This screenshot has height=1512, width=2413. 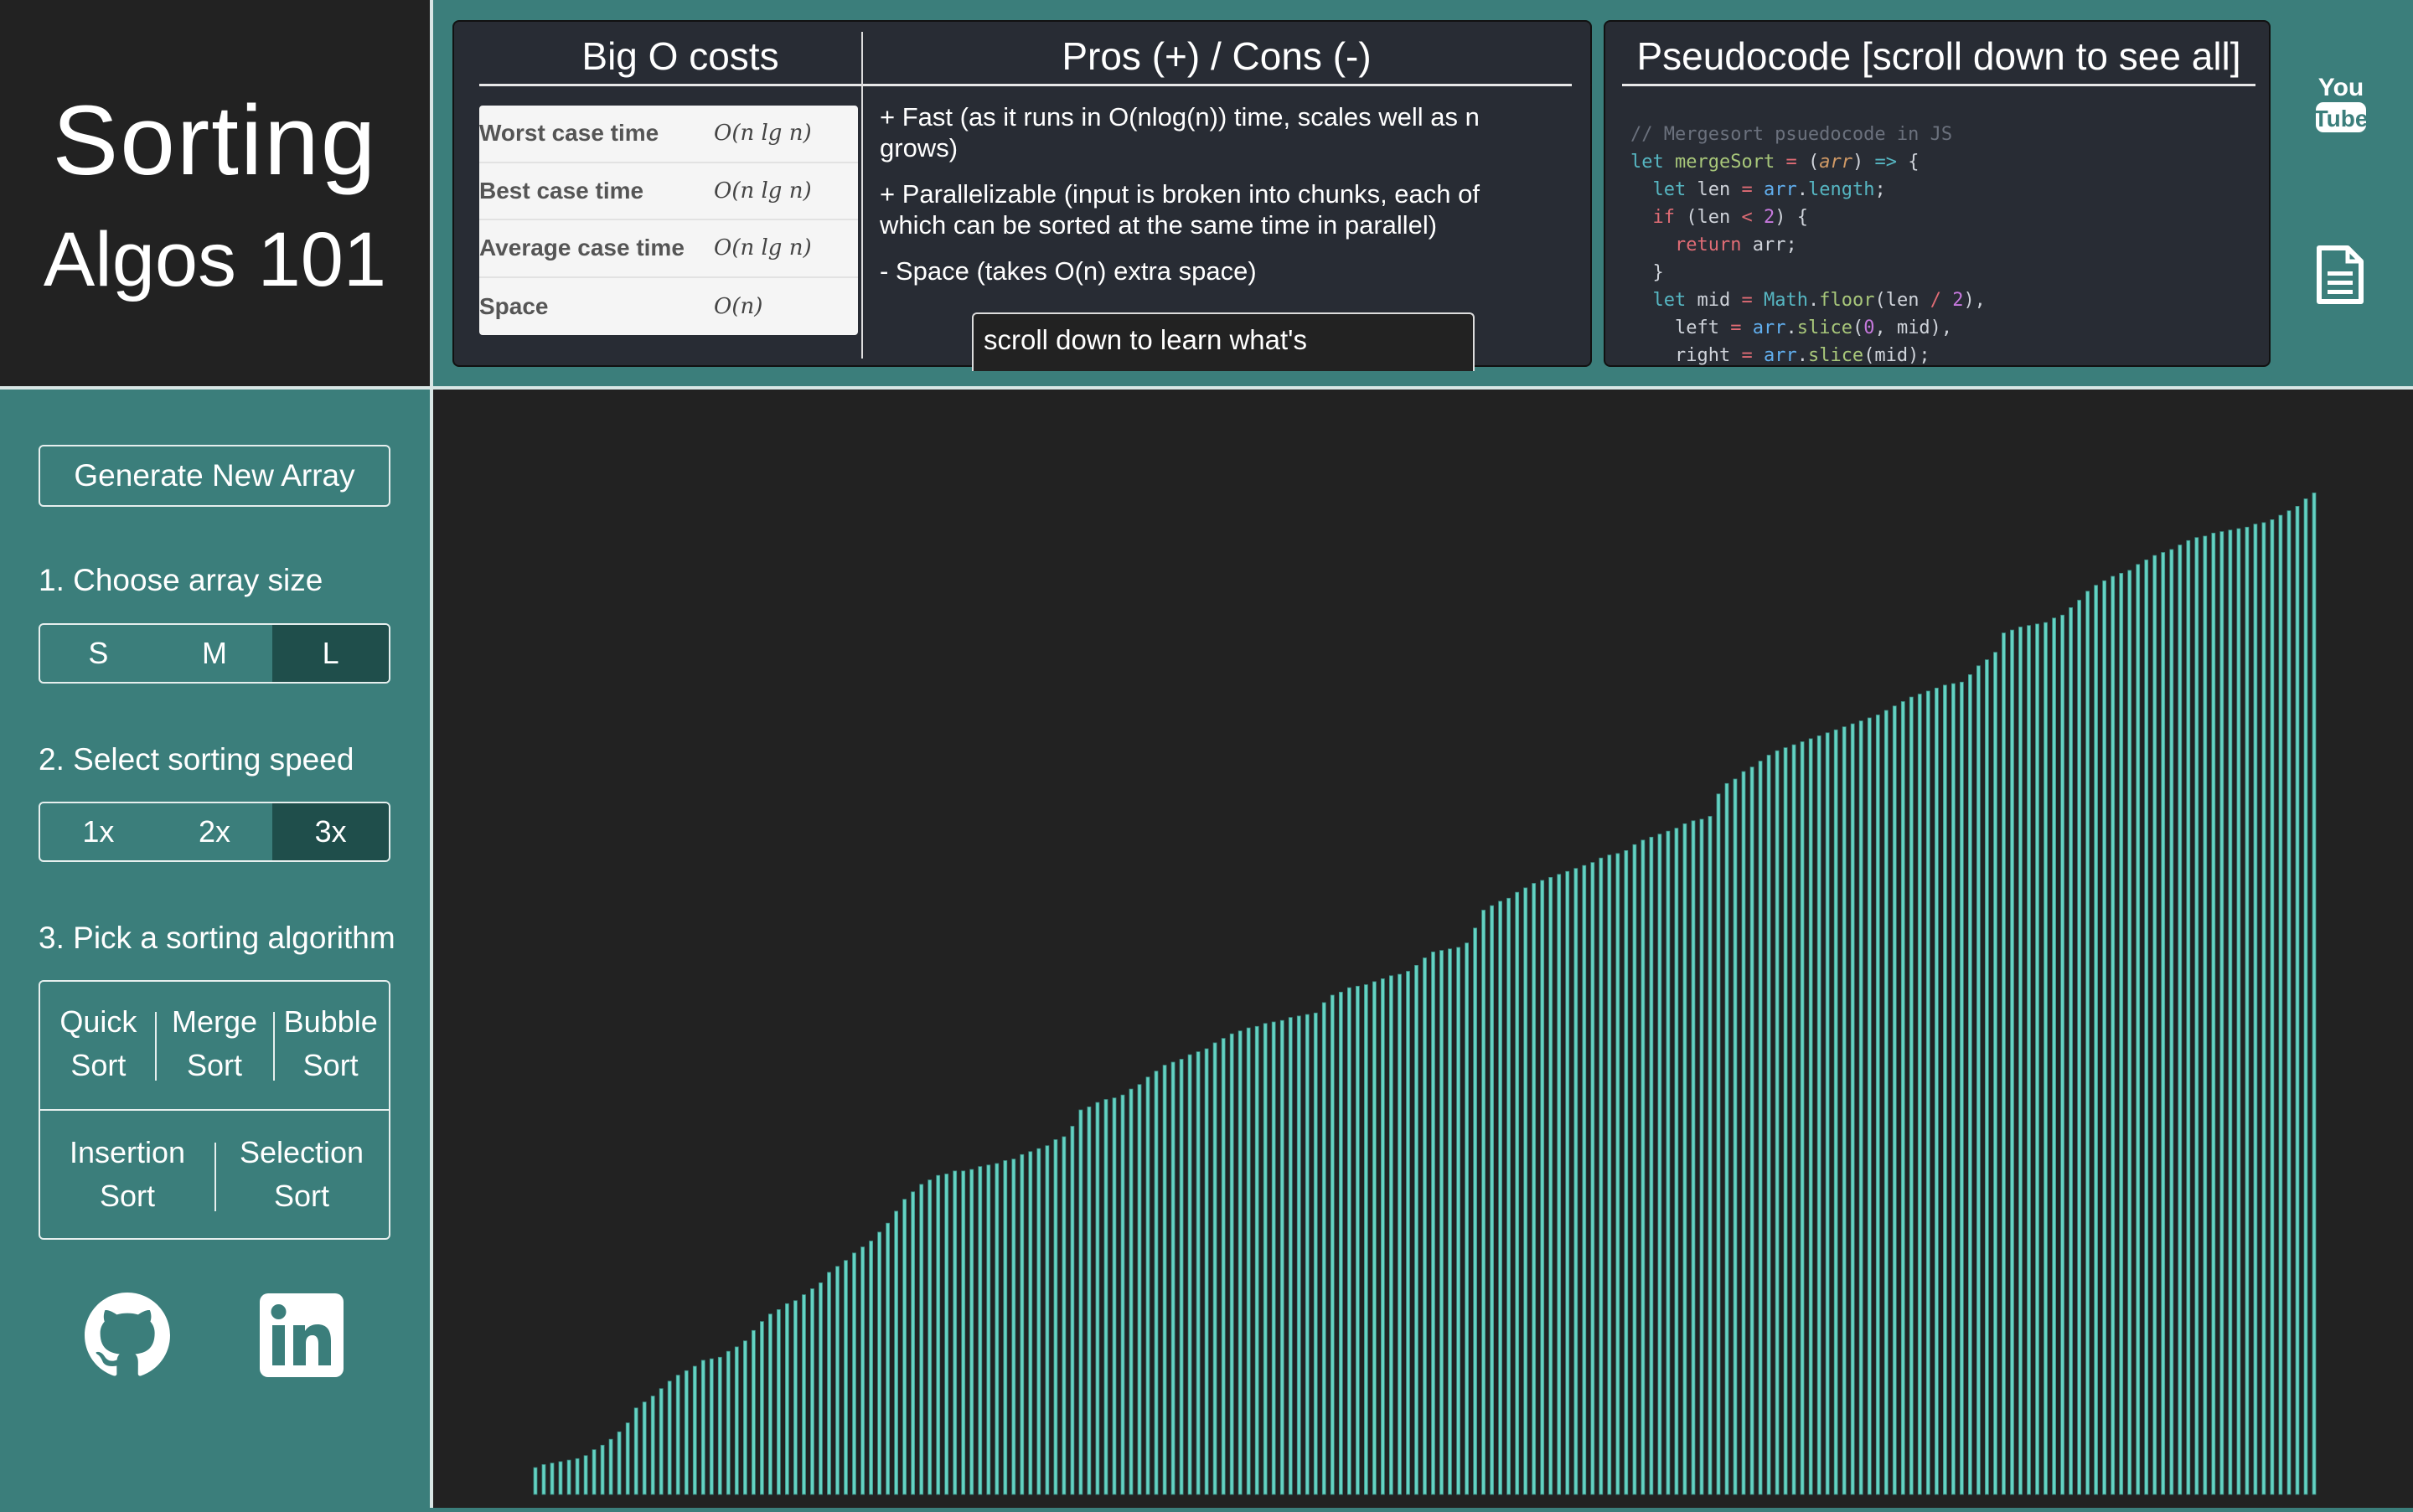 I want to click on generate-new-array-button: Generate New Array, so click(x=214, y=476).